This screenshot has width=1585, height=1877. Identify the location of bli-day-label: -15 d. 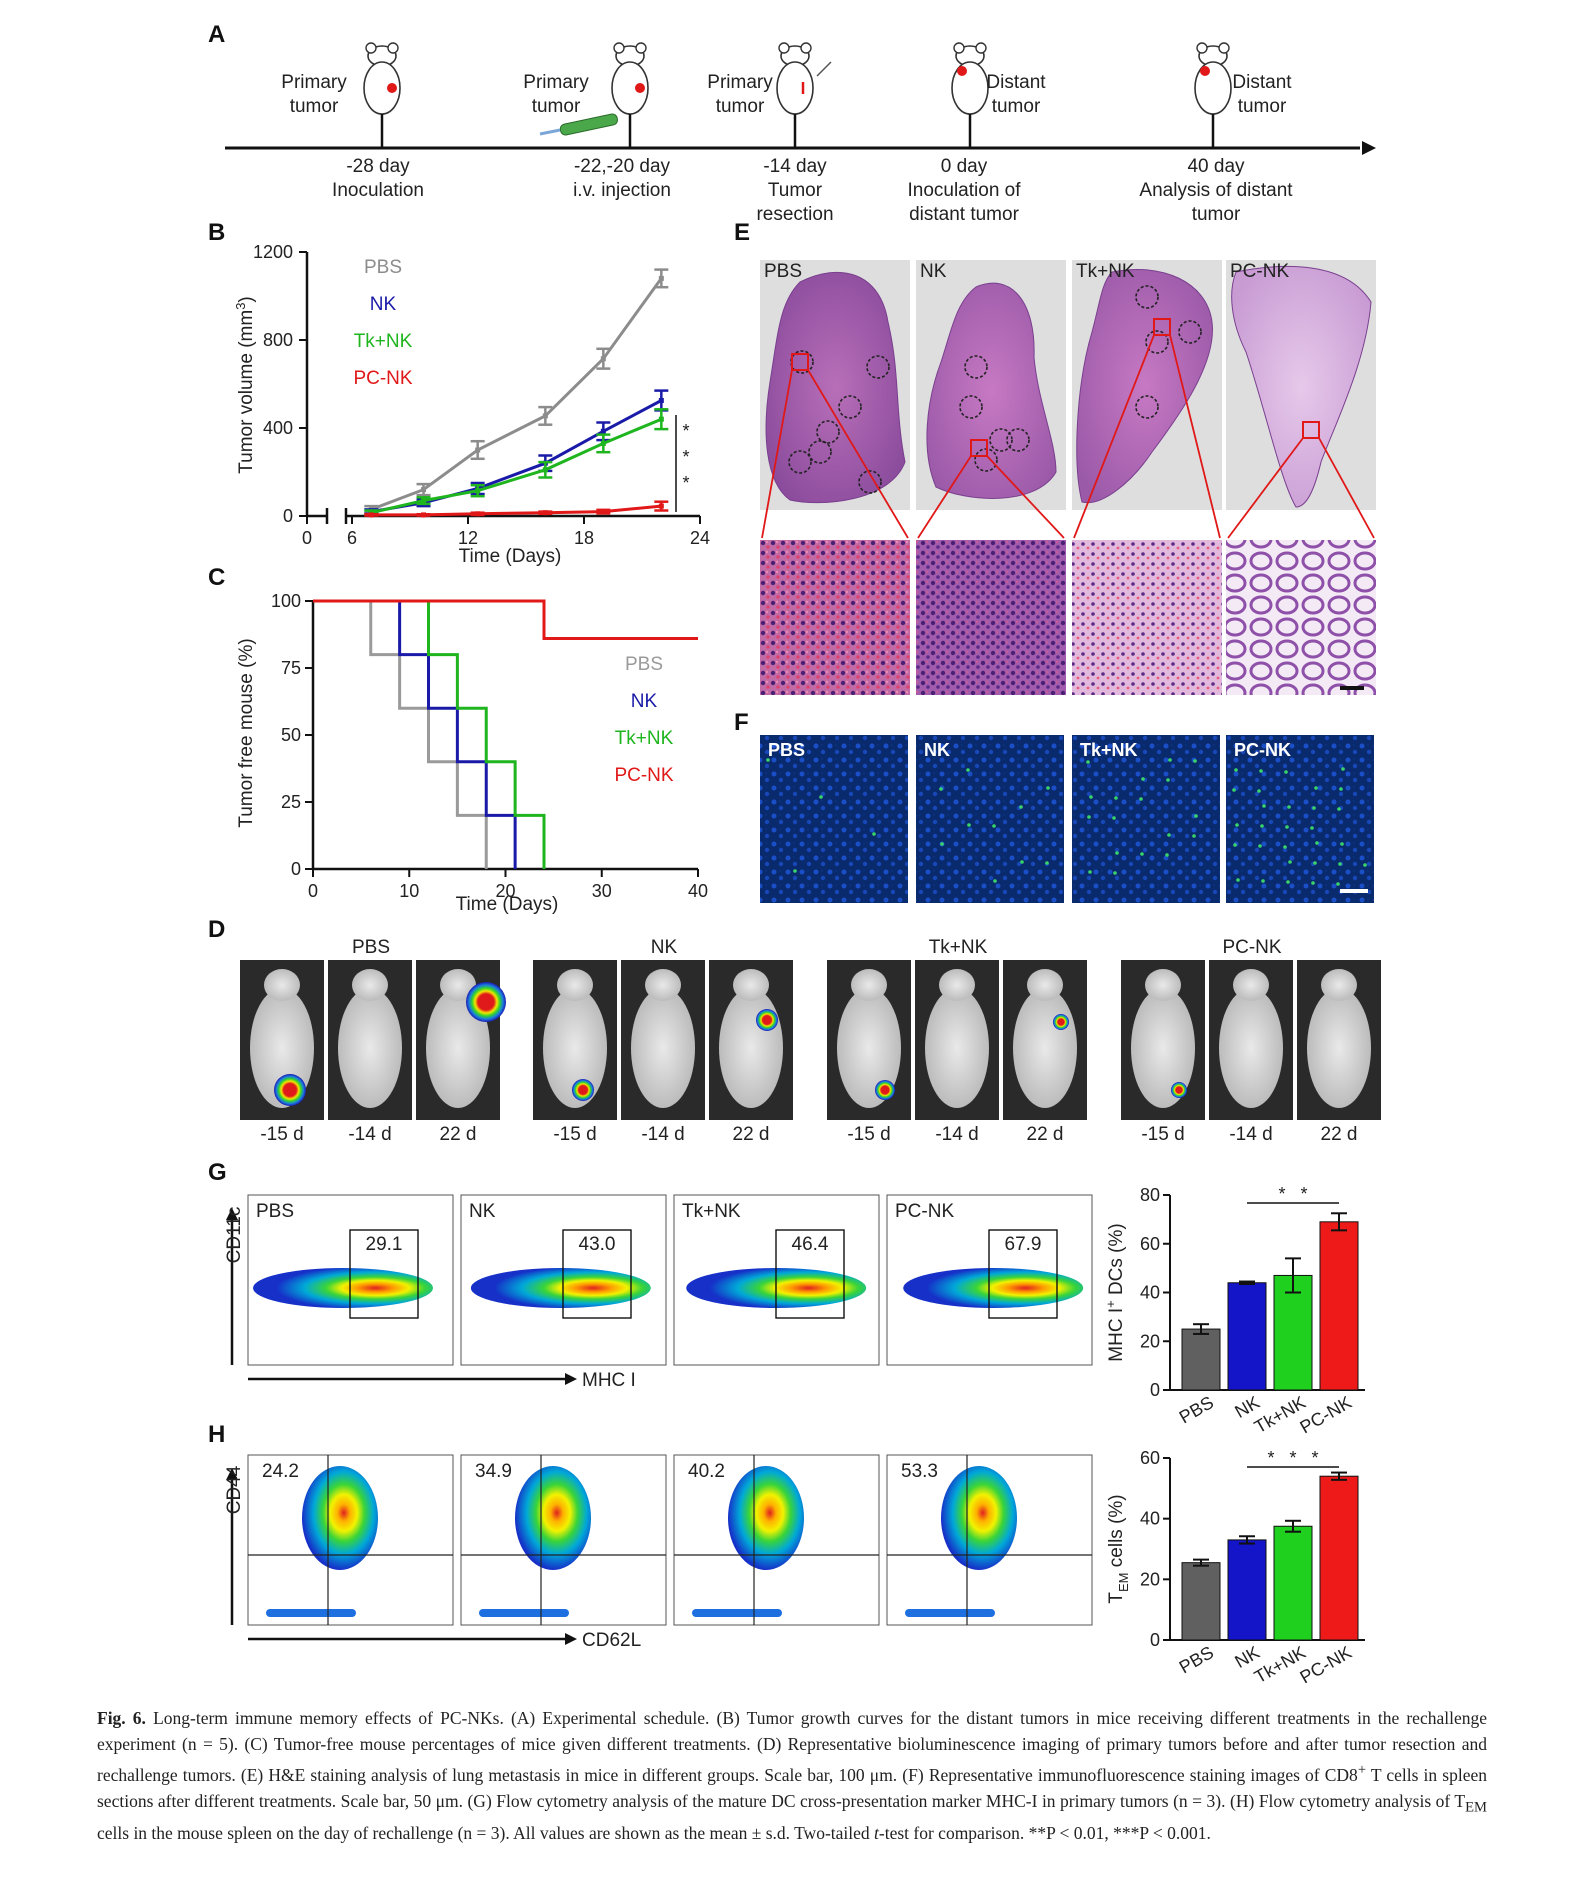
(281, 1134).